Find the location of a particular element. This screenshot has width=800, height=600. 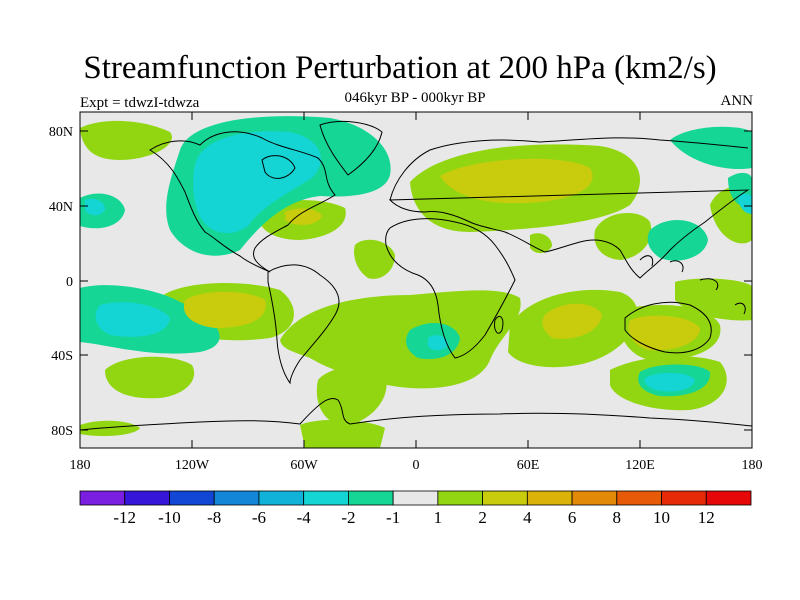

coastline-hudson-bay is located at coordinates (278, 167).